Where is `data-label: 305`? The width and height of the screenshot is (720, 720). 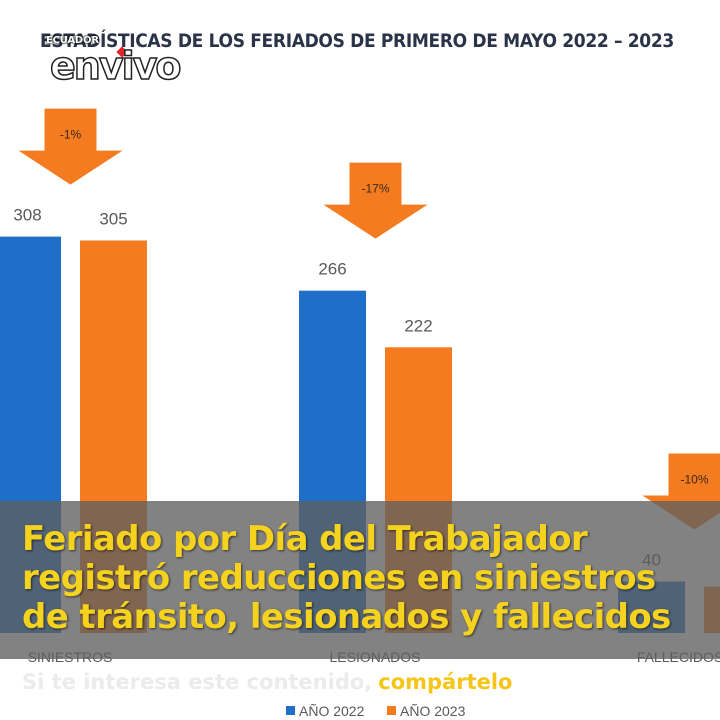
data-label: 305 is located at coordinates (113, 218).